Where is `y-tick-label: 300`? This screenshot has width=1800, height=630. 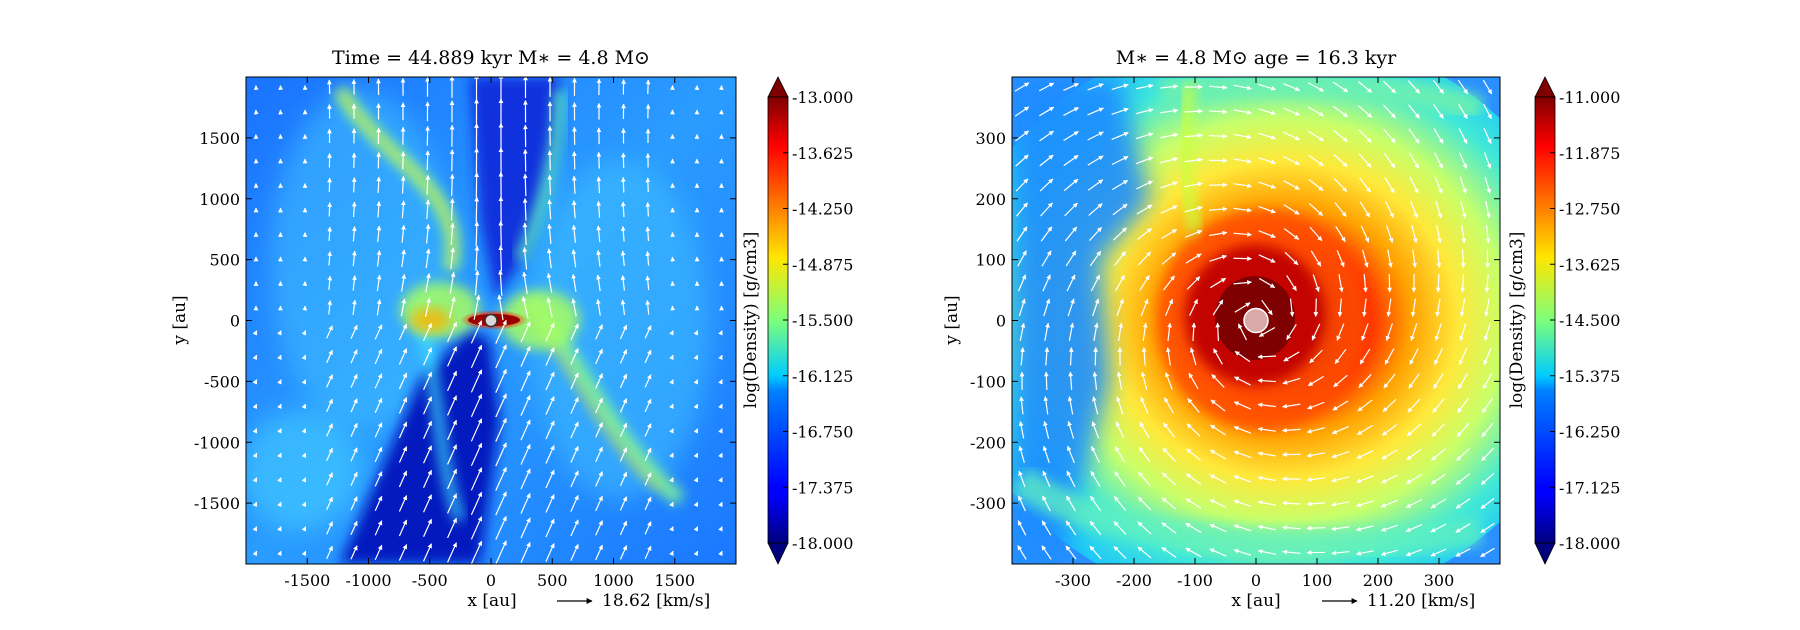
y-tick-label: 300 is located at coordinates (990, 138).